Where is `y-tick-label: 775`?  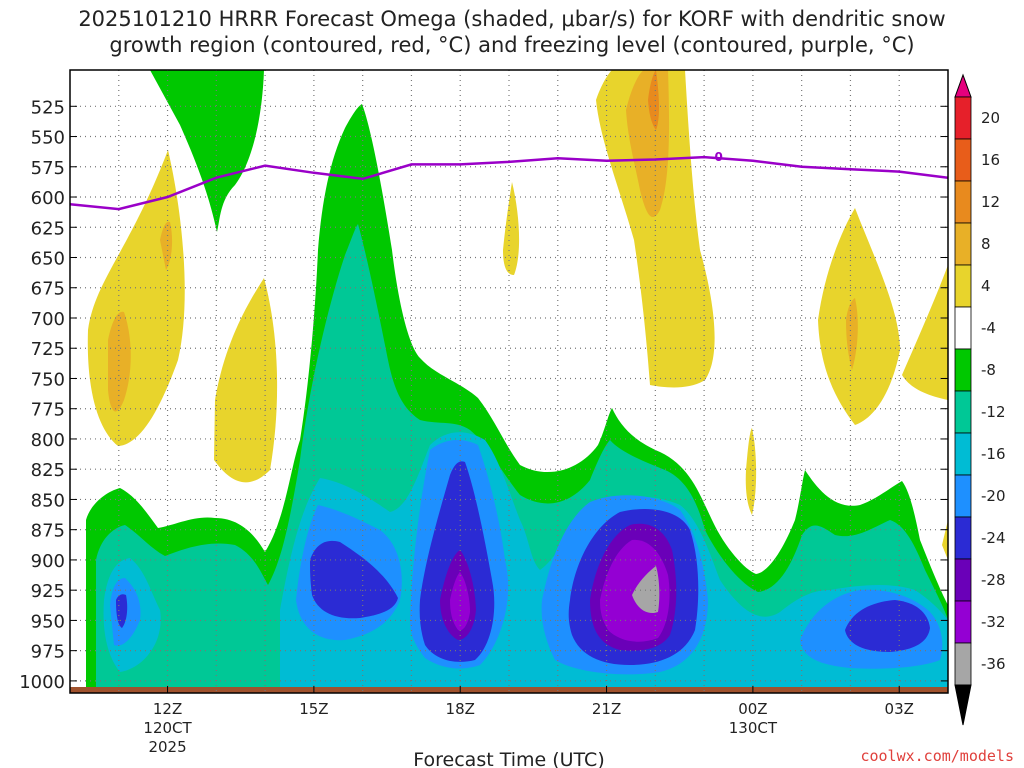
y-tick-label: 775 is located at coordinates (48, 410).